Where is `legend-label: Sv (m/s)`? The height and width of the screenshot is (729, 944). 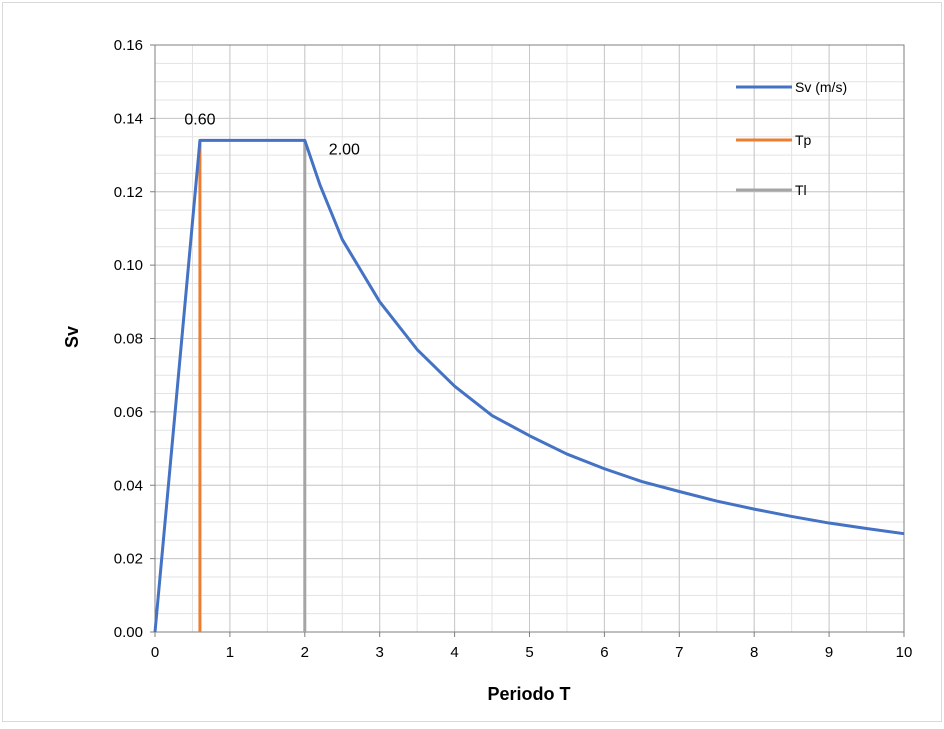 legend-label: Sv (m/s) is located at coordinates (821, 87).